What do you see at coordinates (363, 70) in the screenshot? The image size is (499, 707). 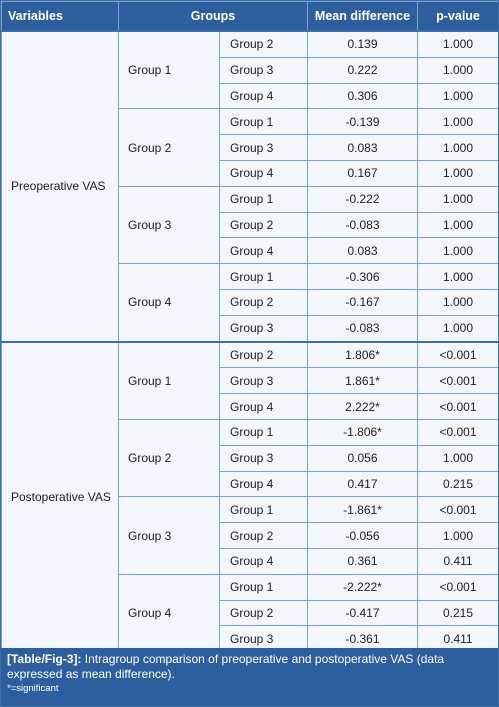 I see `mean-difference-cell: 0.222` at bounding box center [363, 70].